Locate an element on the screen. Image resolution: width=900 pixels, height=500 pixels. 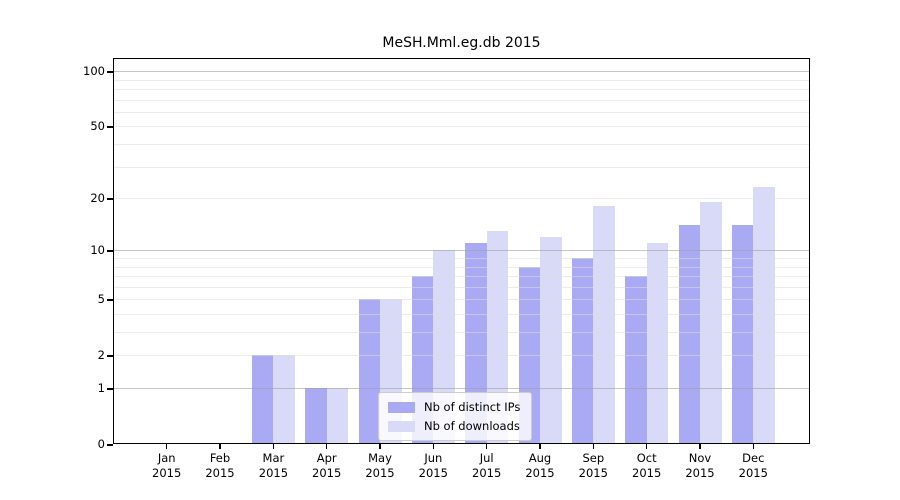
bar-downloads-sep is located at coordinates (604, 325).